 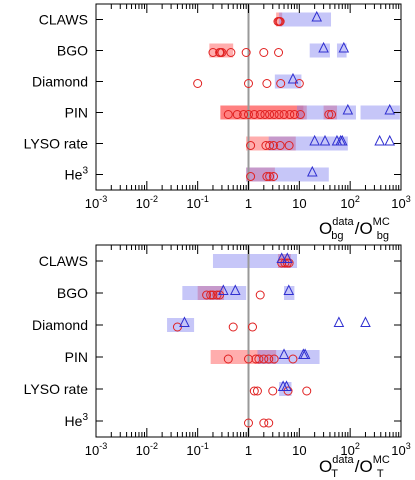 I want to click on category-label: CLAWS, so click(x=63, y=261).